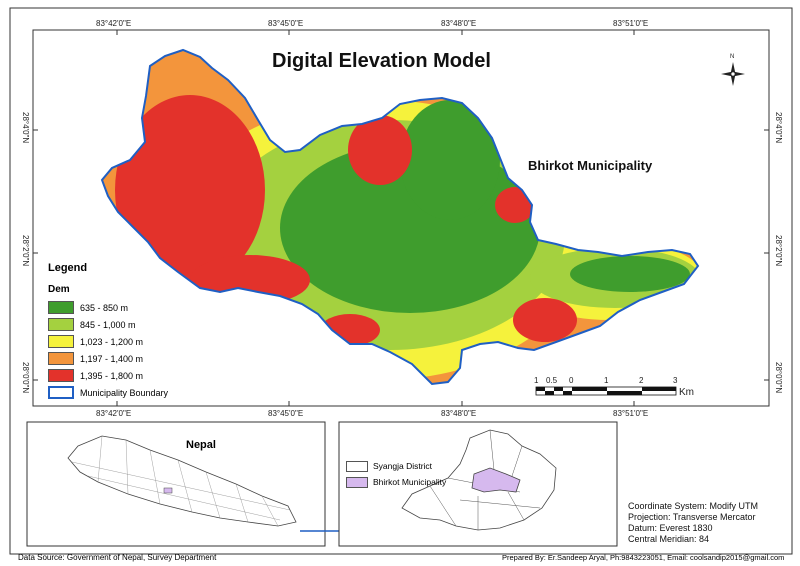  I want to click on info-line-1: Coordinate System: Modify UTM, so click(693, 506).